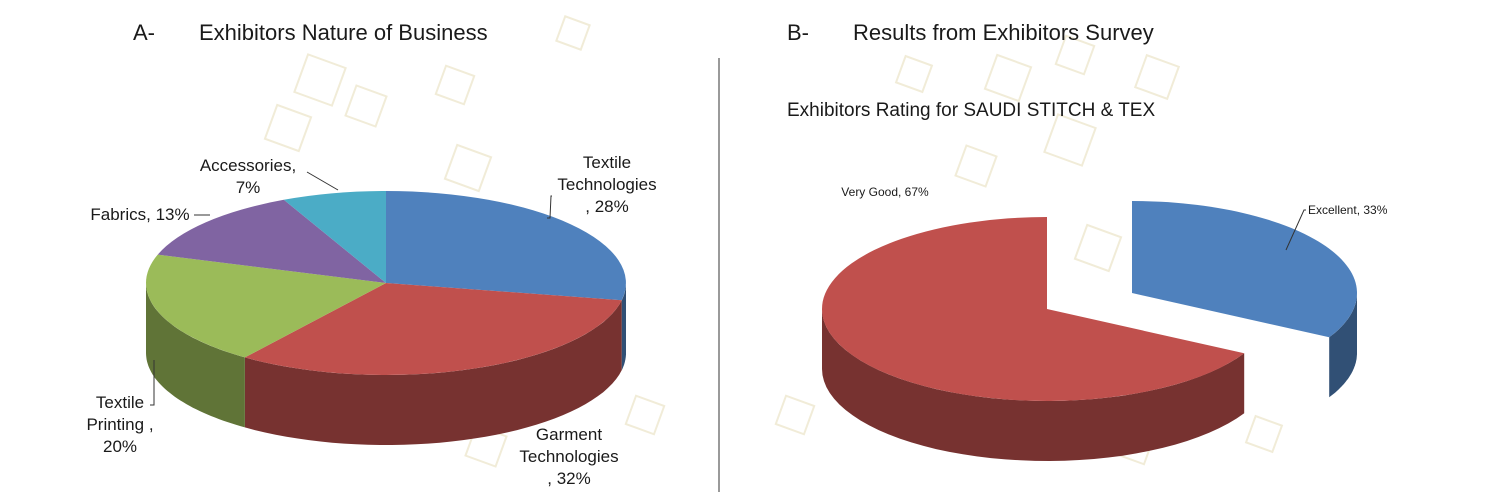 This screenshot has height=492, width=1490. Describe the element at coordinates (885, 192) in the screenshot. I see `data-label-very-good: Very Good, 67%` at that location.